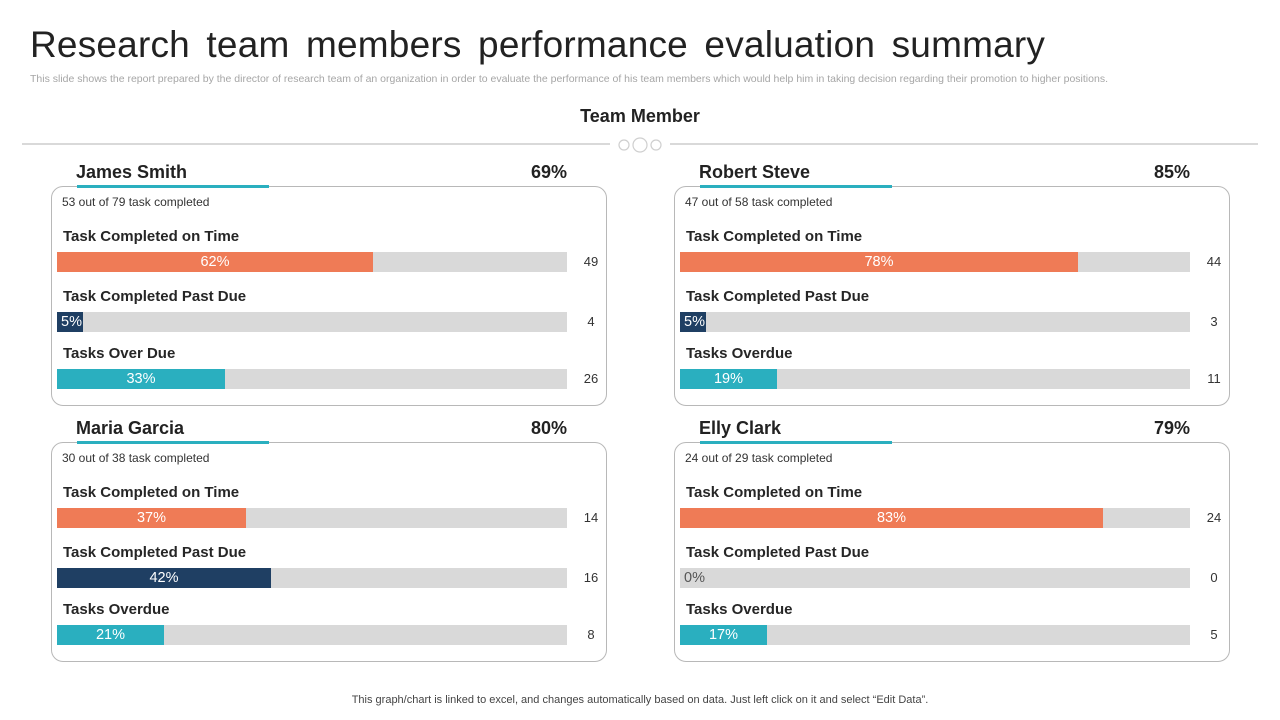 The width and height of the screenshot is (1280, 720). I want to click on bar-track: 42%, so click(312, 578).